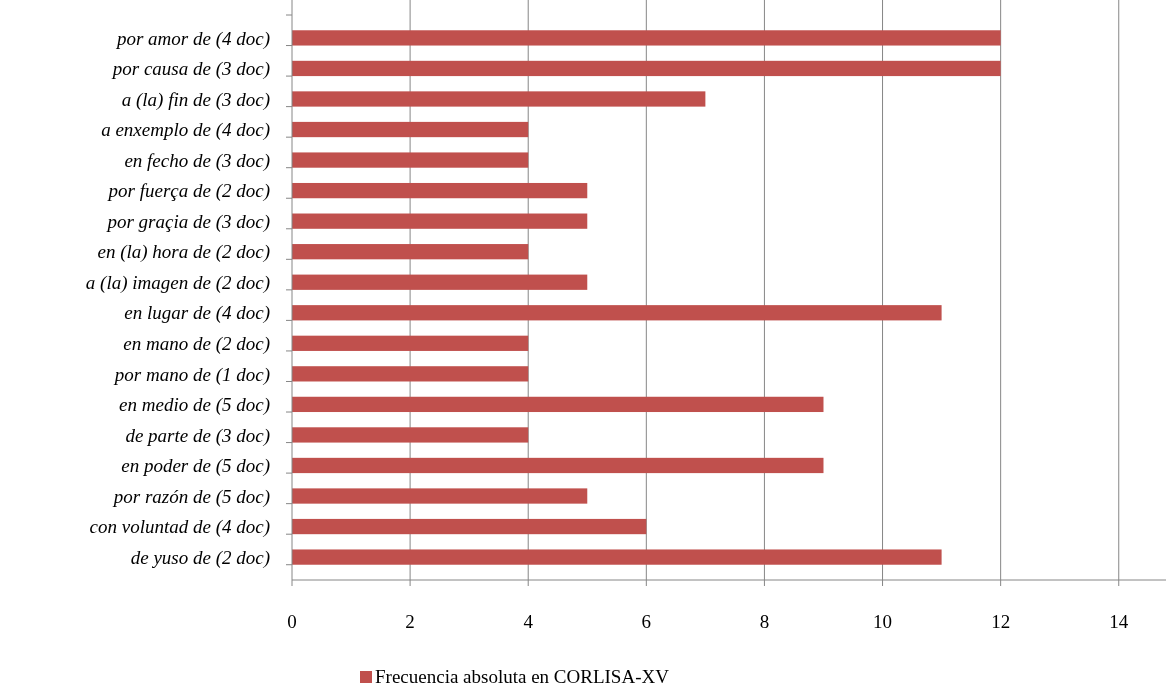  I want to click on x-tick-label: 12, so click(1001, 621).